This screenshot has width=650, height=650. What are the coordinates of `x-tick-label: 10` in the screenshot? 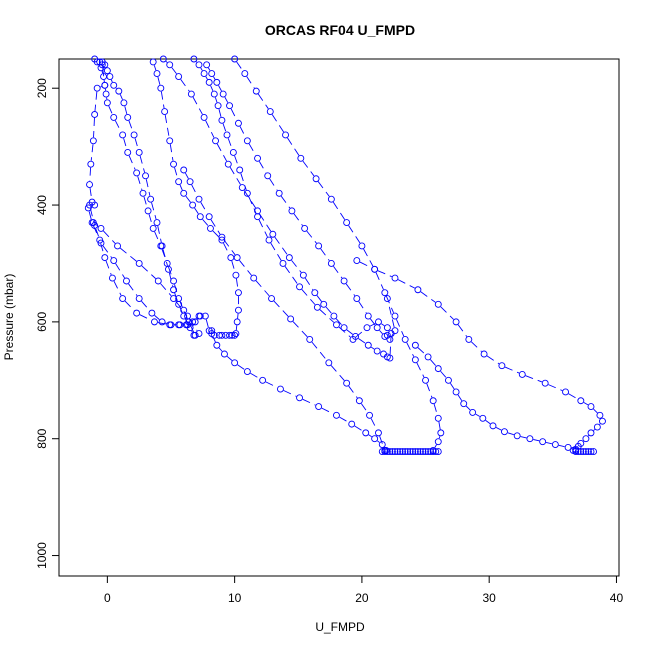 It's located at (235, 598).